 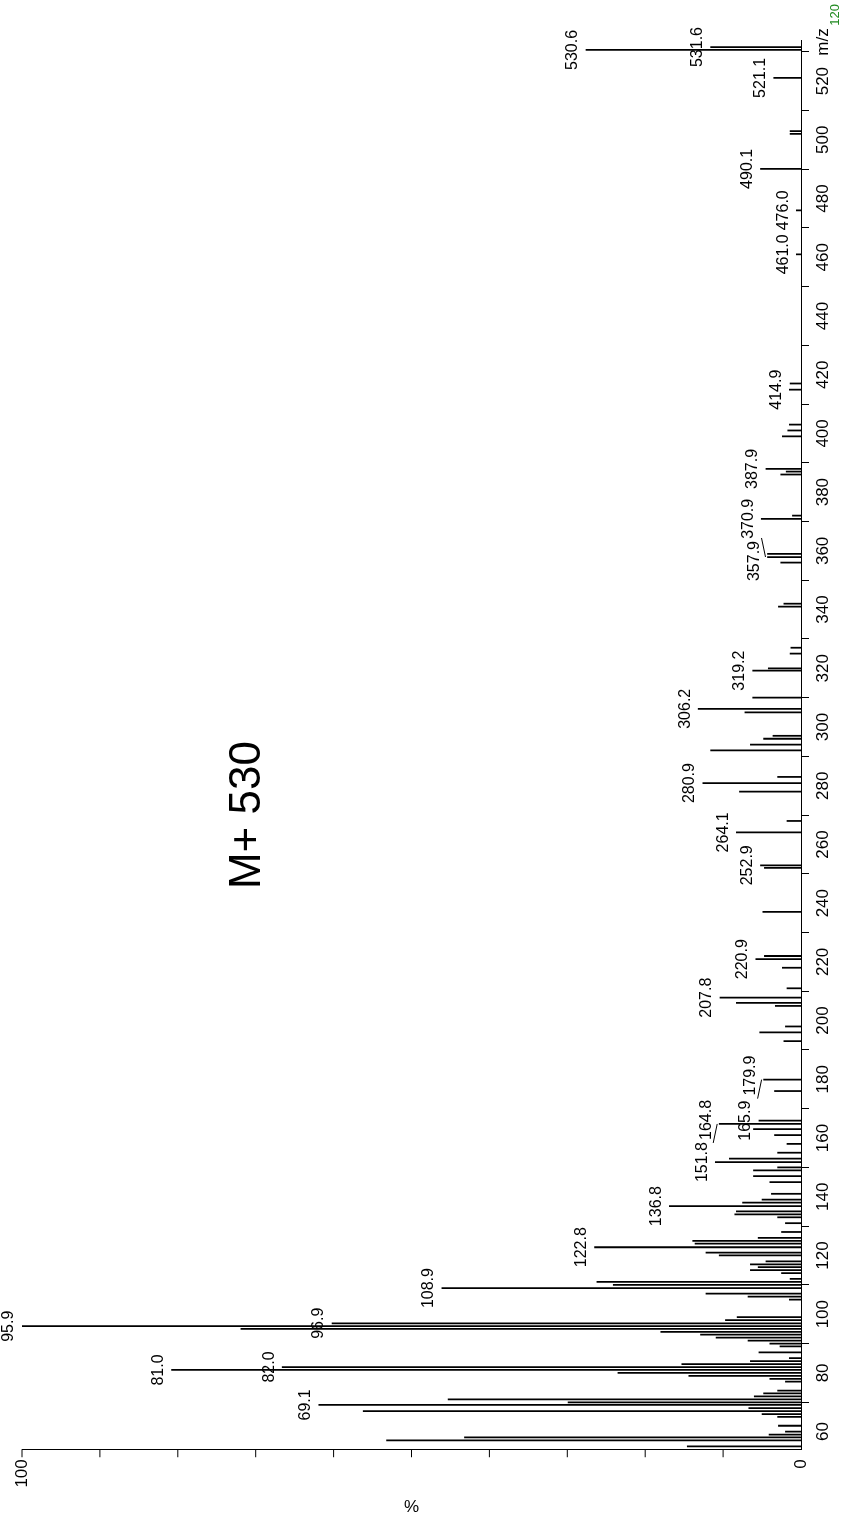 I want to click on annotation: 122.8, so click(x=580, y=1247).